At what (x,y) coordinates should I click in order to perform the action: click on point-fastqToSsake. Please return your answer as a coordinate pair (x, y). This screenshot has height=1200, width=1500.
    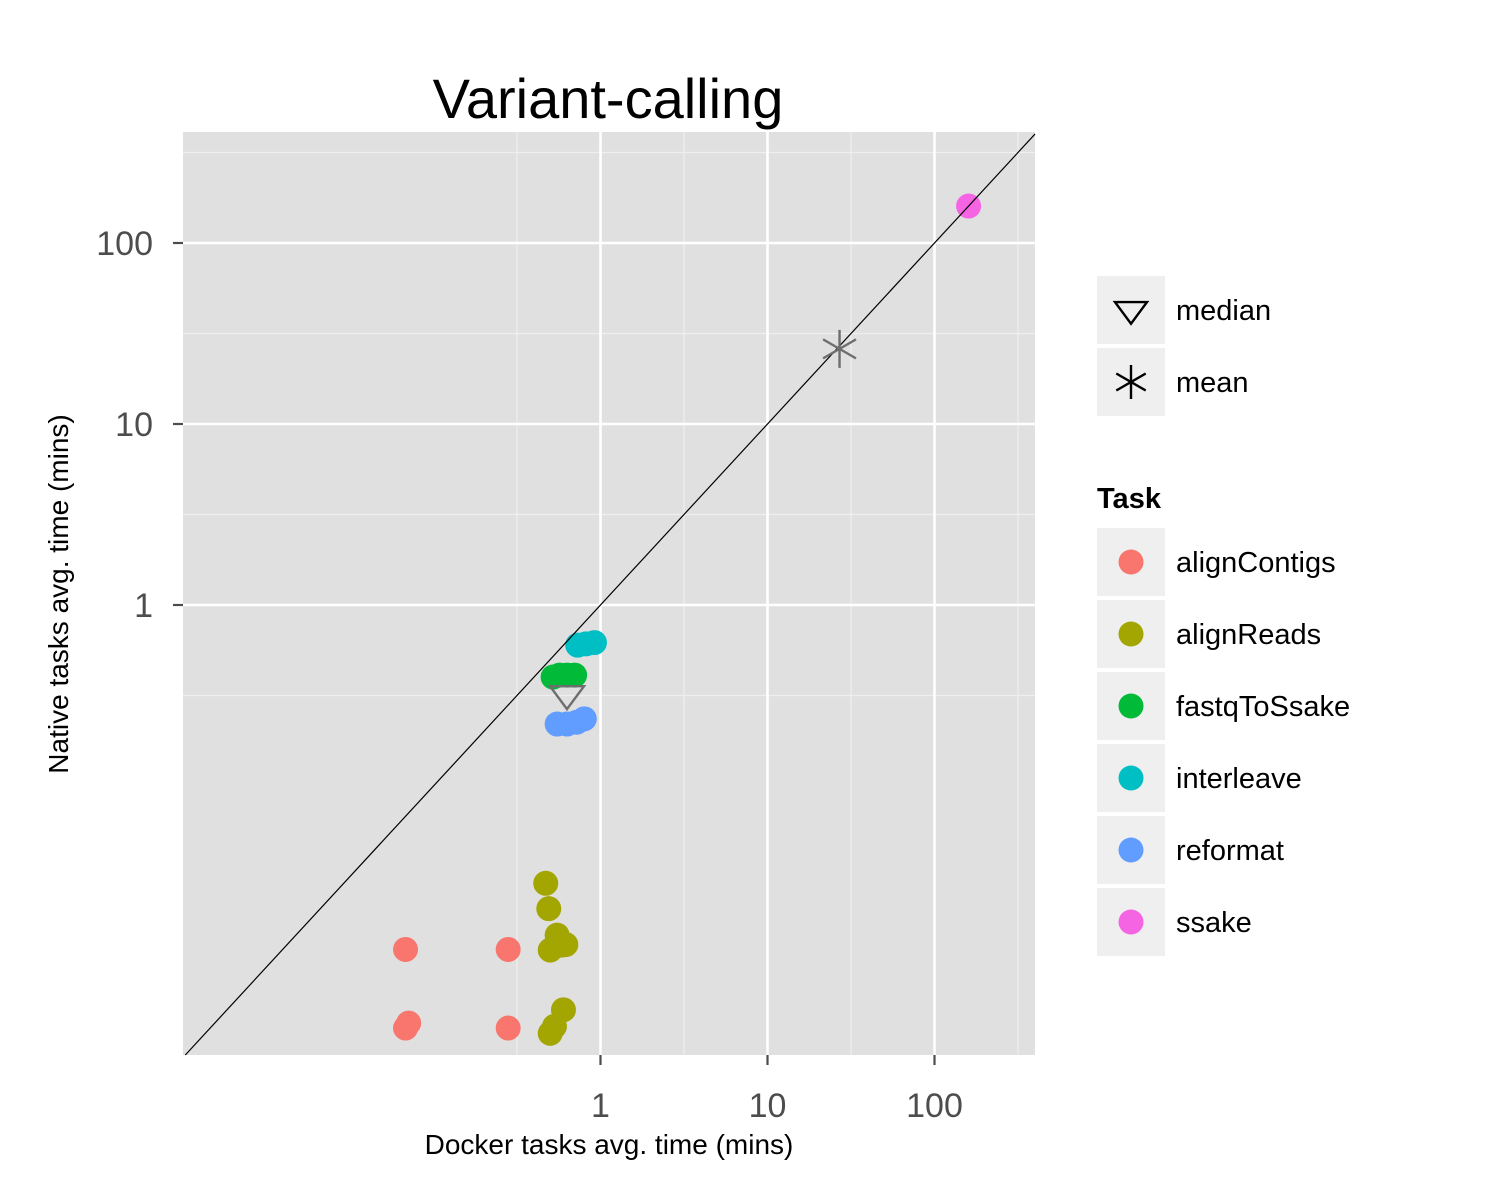
    Looking at the image, I should click on (575, 675).